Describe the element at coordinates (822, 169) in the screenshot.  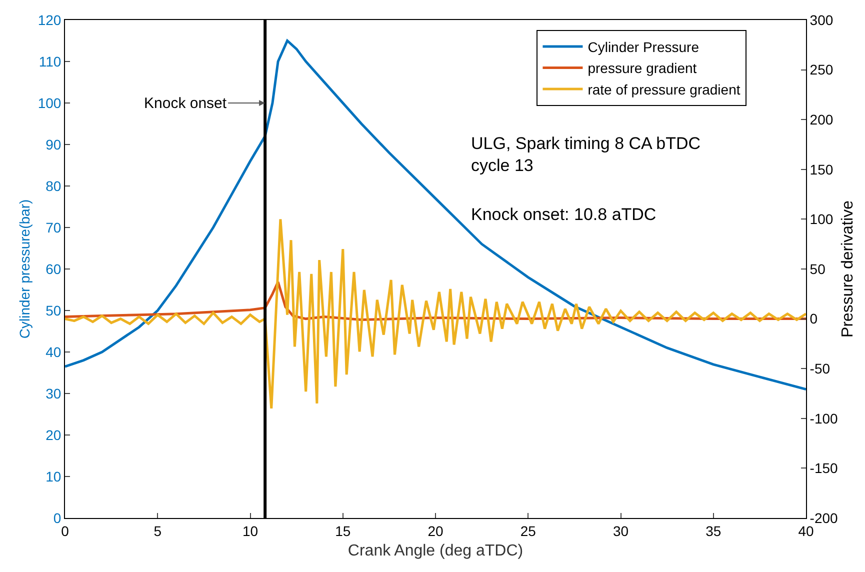
I see `y2-tick-label: 150` at that location.